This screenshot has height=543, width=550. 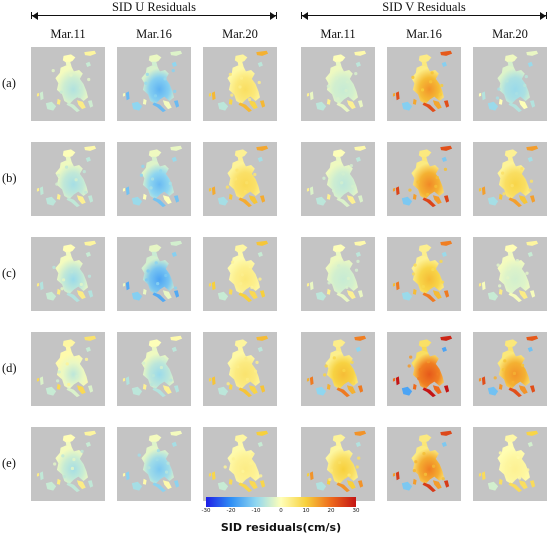 I want to click on column-label: Mar.20, so click(x=510, y=34).